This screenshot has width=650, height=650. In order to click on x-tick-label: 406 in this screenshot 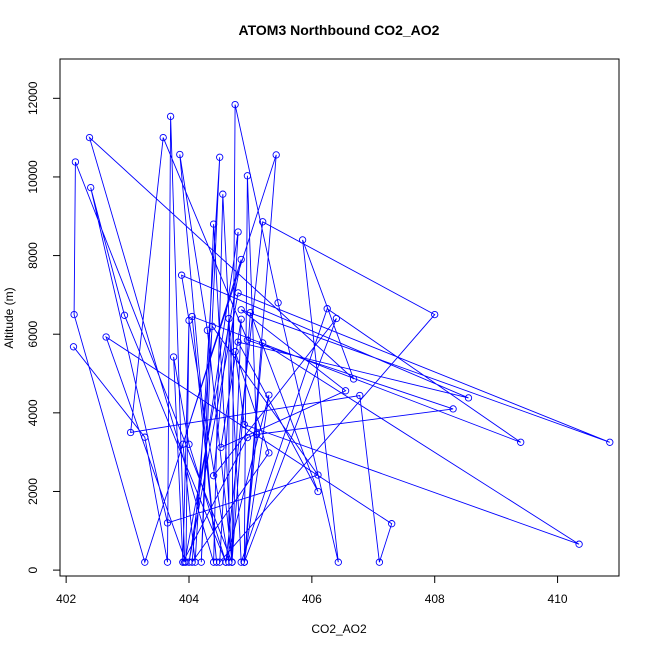, I will do `click(312, 599)`.